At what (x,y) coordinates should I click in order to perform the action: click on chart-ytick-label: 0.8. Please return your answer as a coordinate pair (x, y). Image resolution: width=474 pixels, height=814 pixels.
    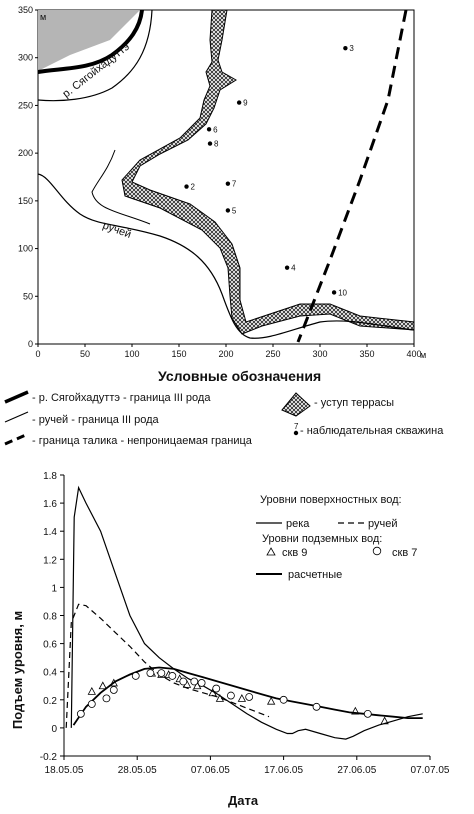
    Looking at the image, I should click on (50, 617).